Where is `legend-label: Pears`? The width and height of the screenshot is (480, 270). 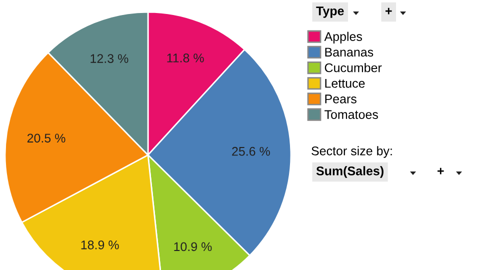
legend-label: Pears is located at coordinates (340, 99).